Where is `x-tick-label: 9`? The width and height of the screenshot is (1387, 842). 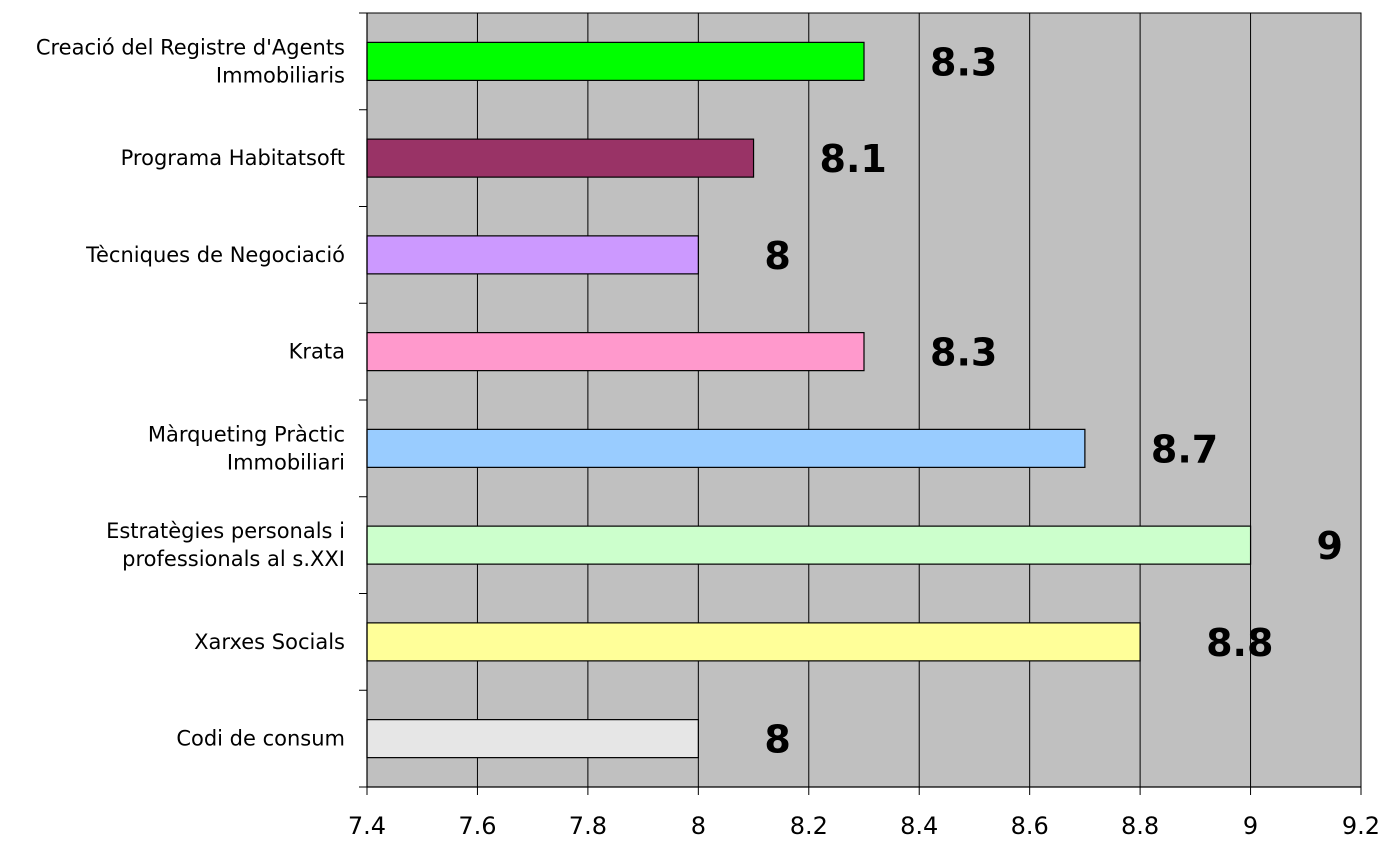 x-tick-label: 9 is located at coordinates (1250, 826).